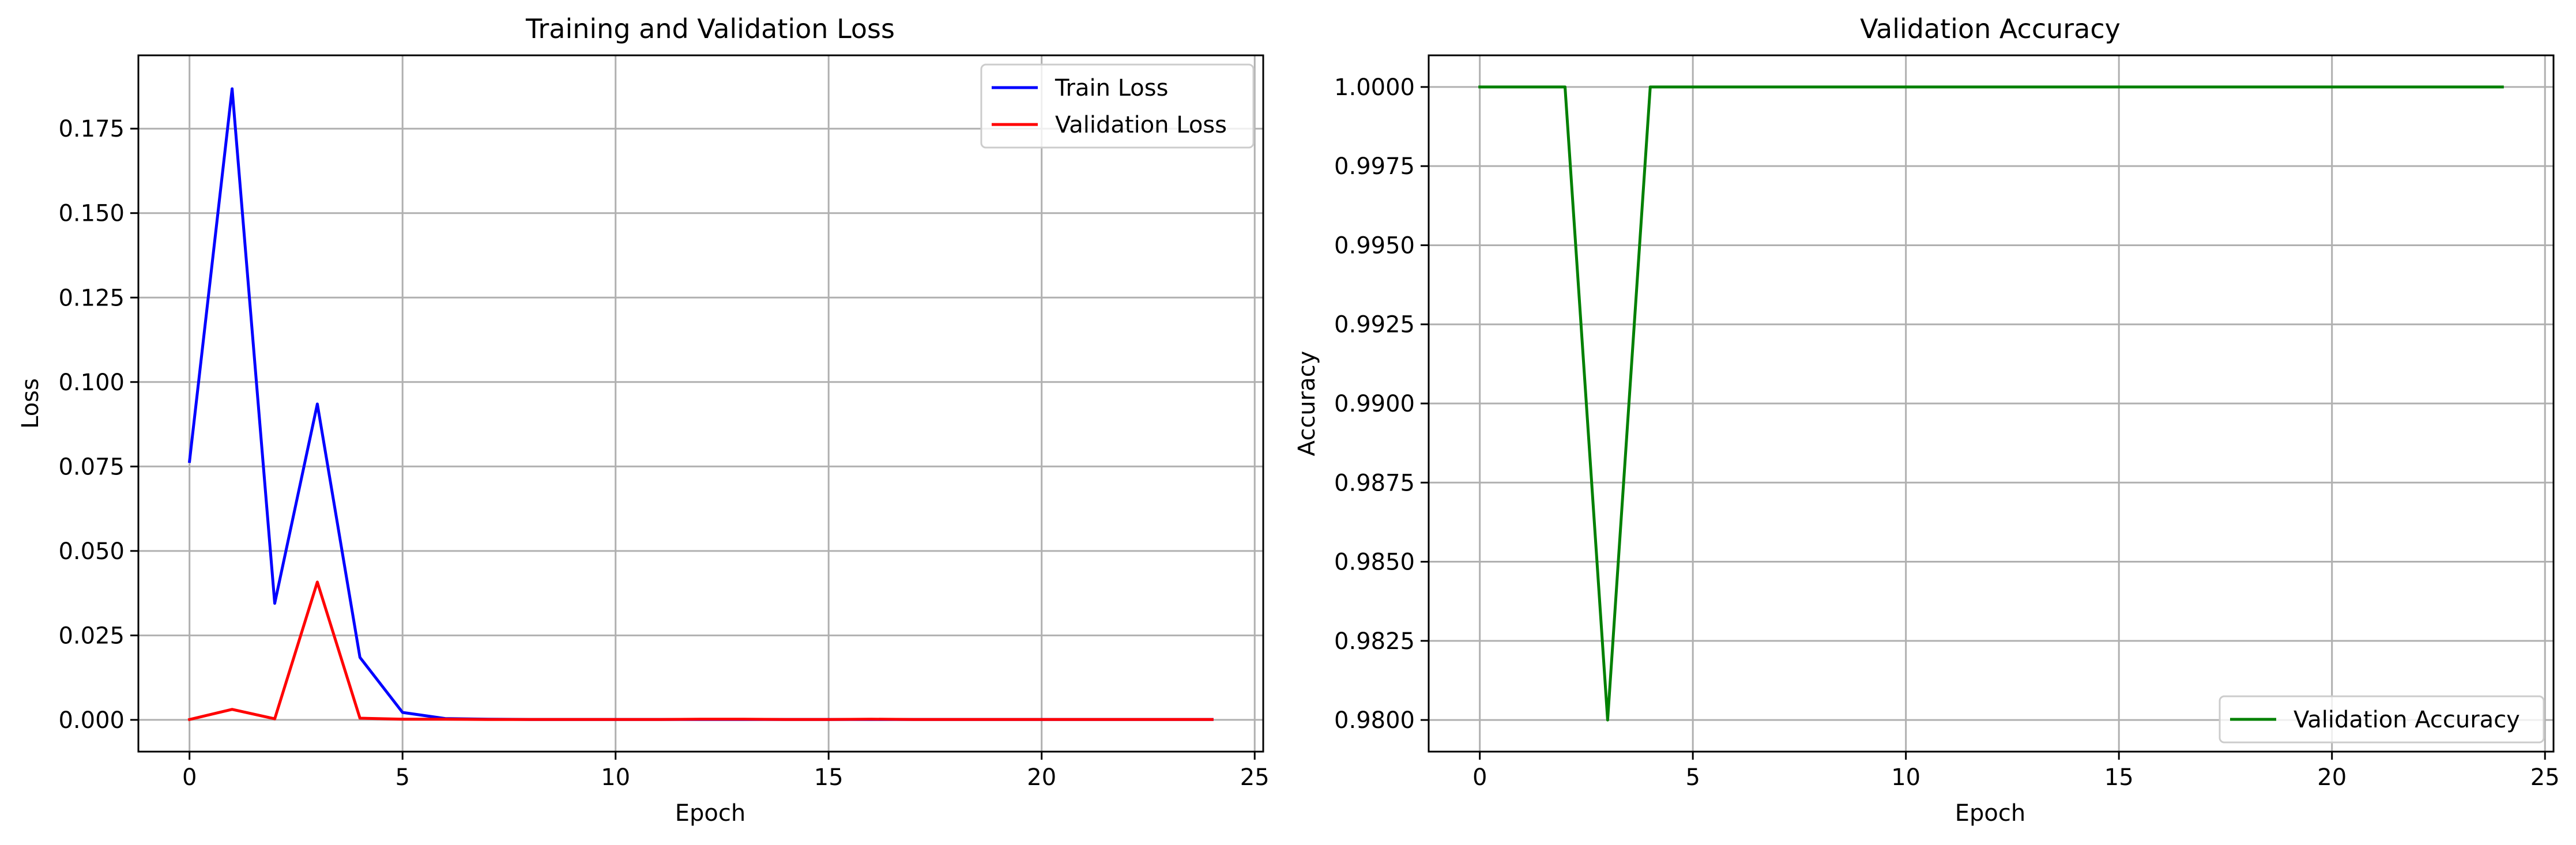  What do you see at coordinates (91, 383) in the screenshot?
I see `loss-chart-ytick-label: 0.100` at bounding box center [91, 383].